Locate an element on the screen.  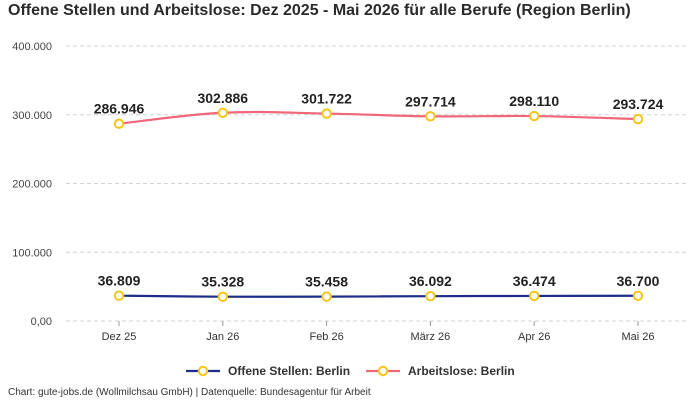
arbeitslose-data-label: 293.724 is located at coordinates (638, 104).